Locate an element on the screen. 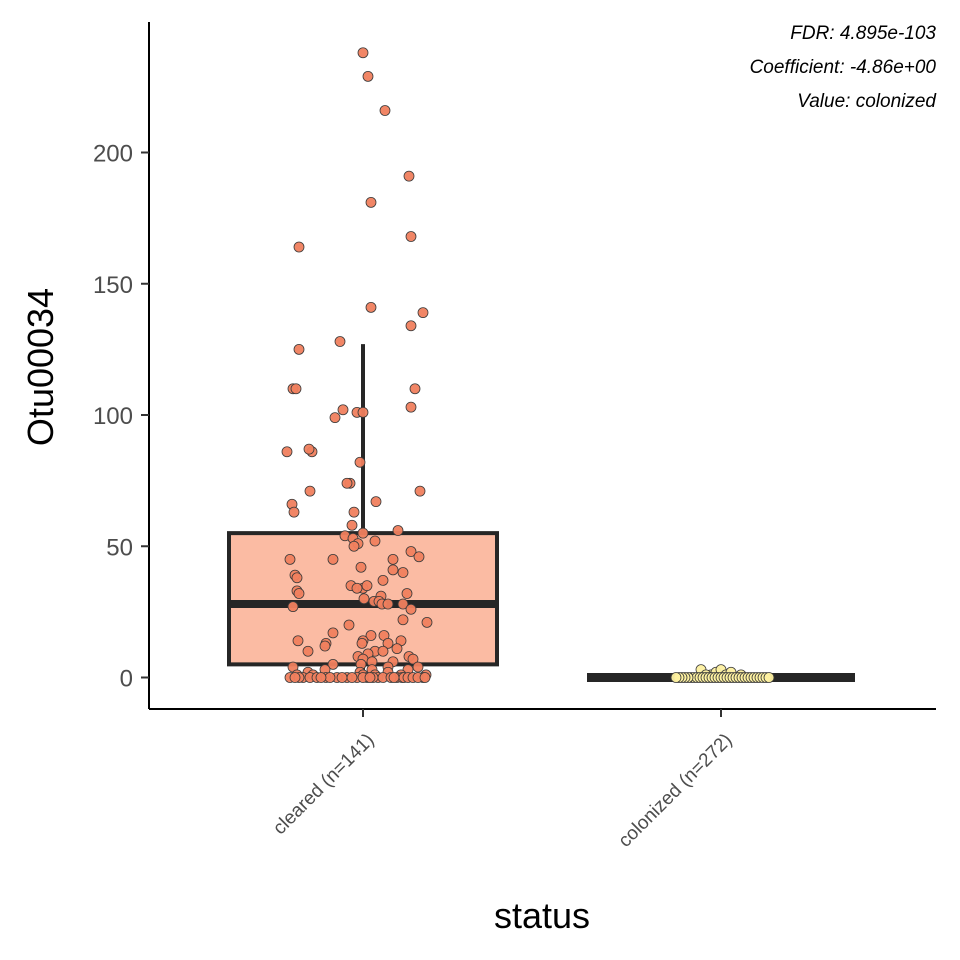 This screenshot has height=960, width=960. x-tick-label: colonized (n=272) is located at coordinates (676, 791).